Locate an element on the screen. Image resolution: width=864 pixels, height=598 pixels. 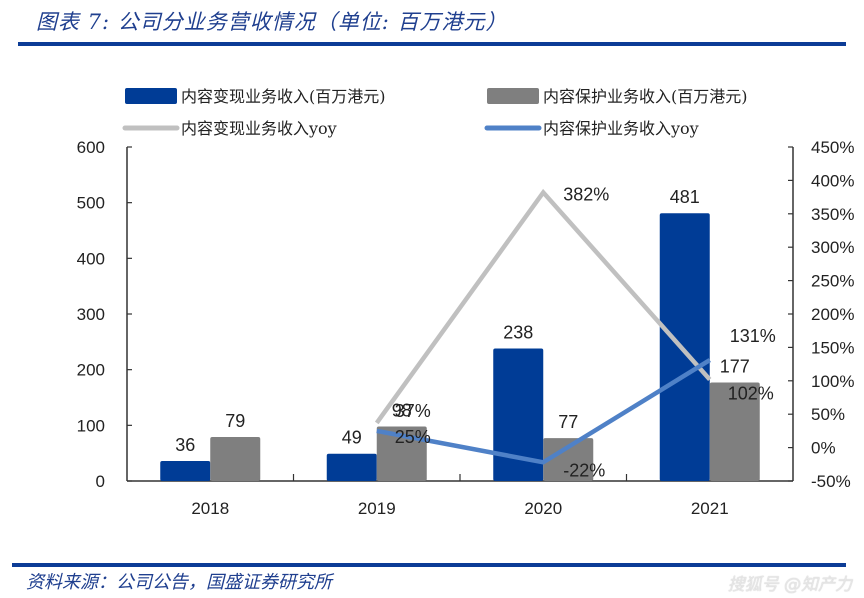
right-axis-tick-label: -50% is located at coordinates (831, 481).